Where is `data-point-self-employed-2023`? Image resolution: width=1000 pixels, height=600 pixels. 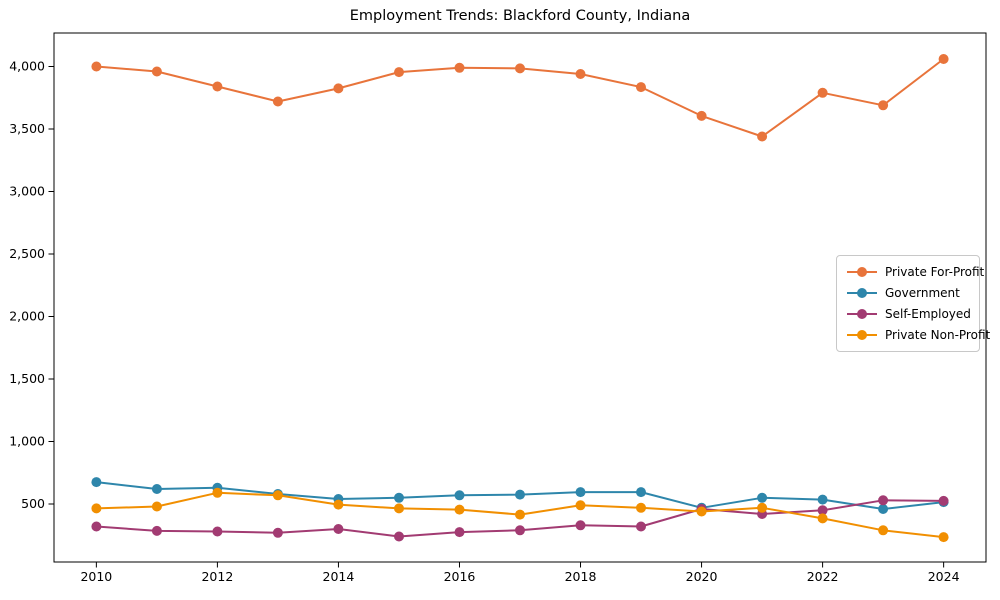
data-point-self-employed-2023 is located at coordinates (883, 500).